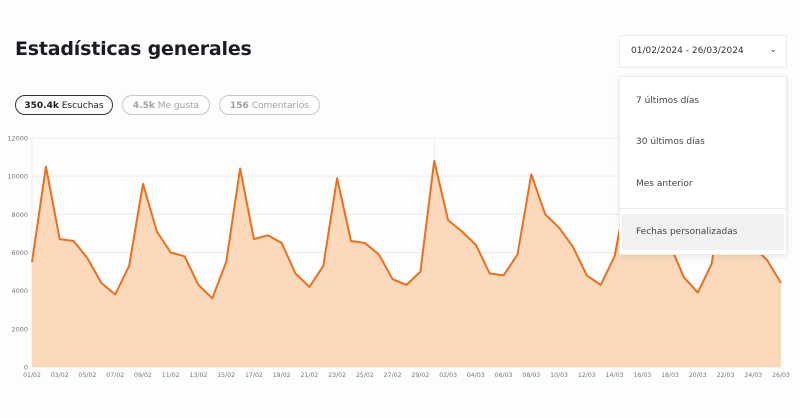  I want to click on x-tick-label: 05/02, so click(88, 375).